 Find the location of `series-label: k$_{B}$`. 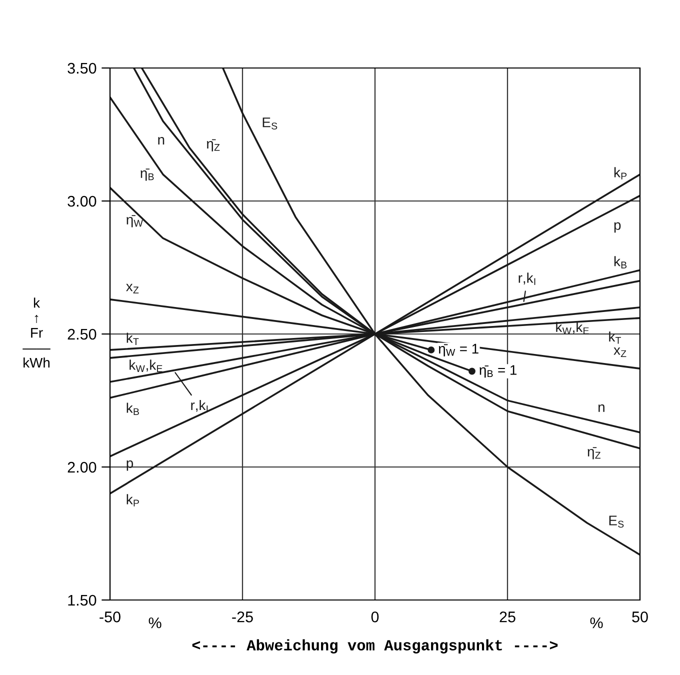

series-label: k$_{B}$ is located at coordinates (620, 262).